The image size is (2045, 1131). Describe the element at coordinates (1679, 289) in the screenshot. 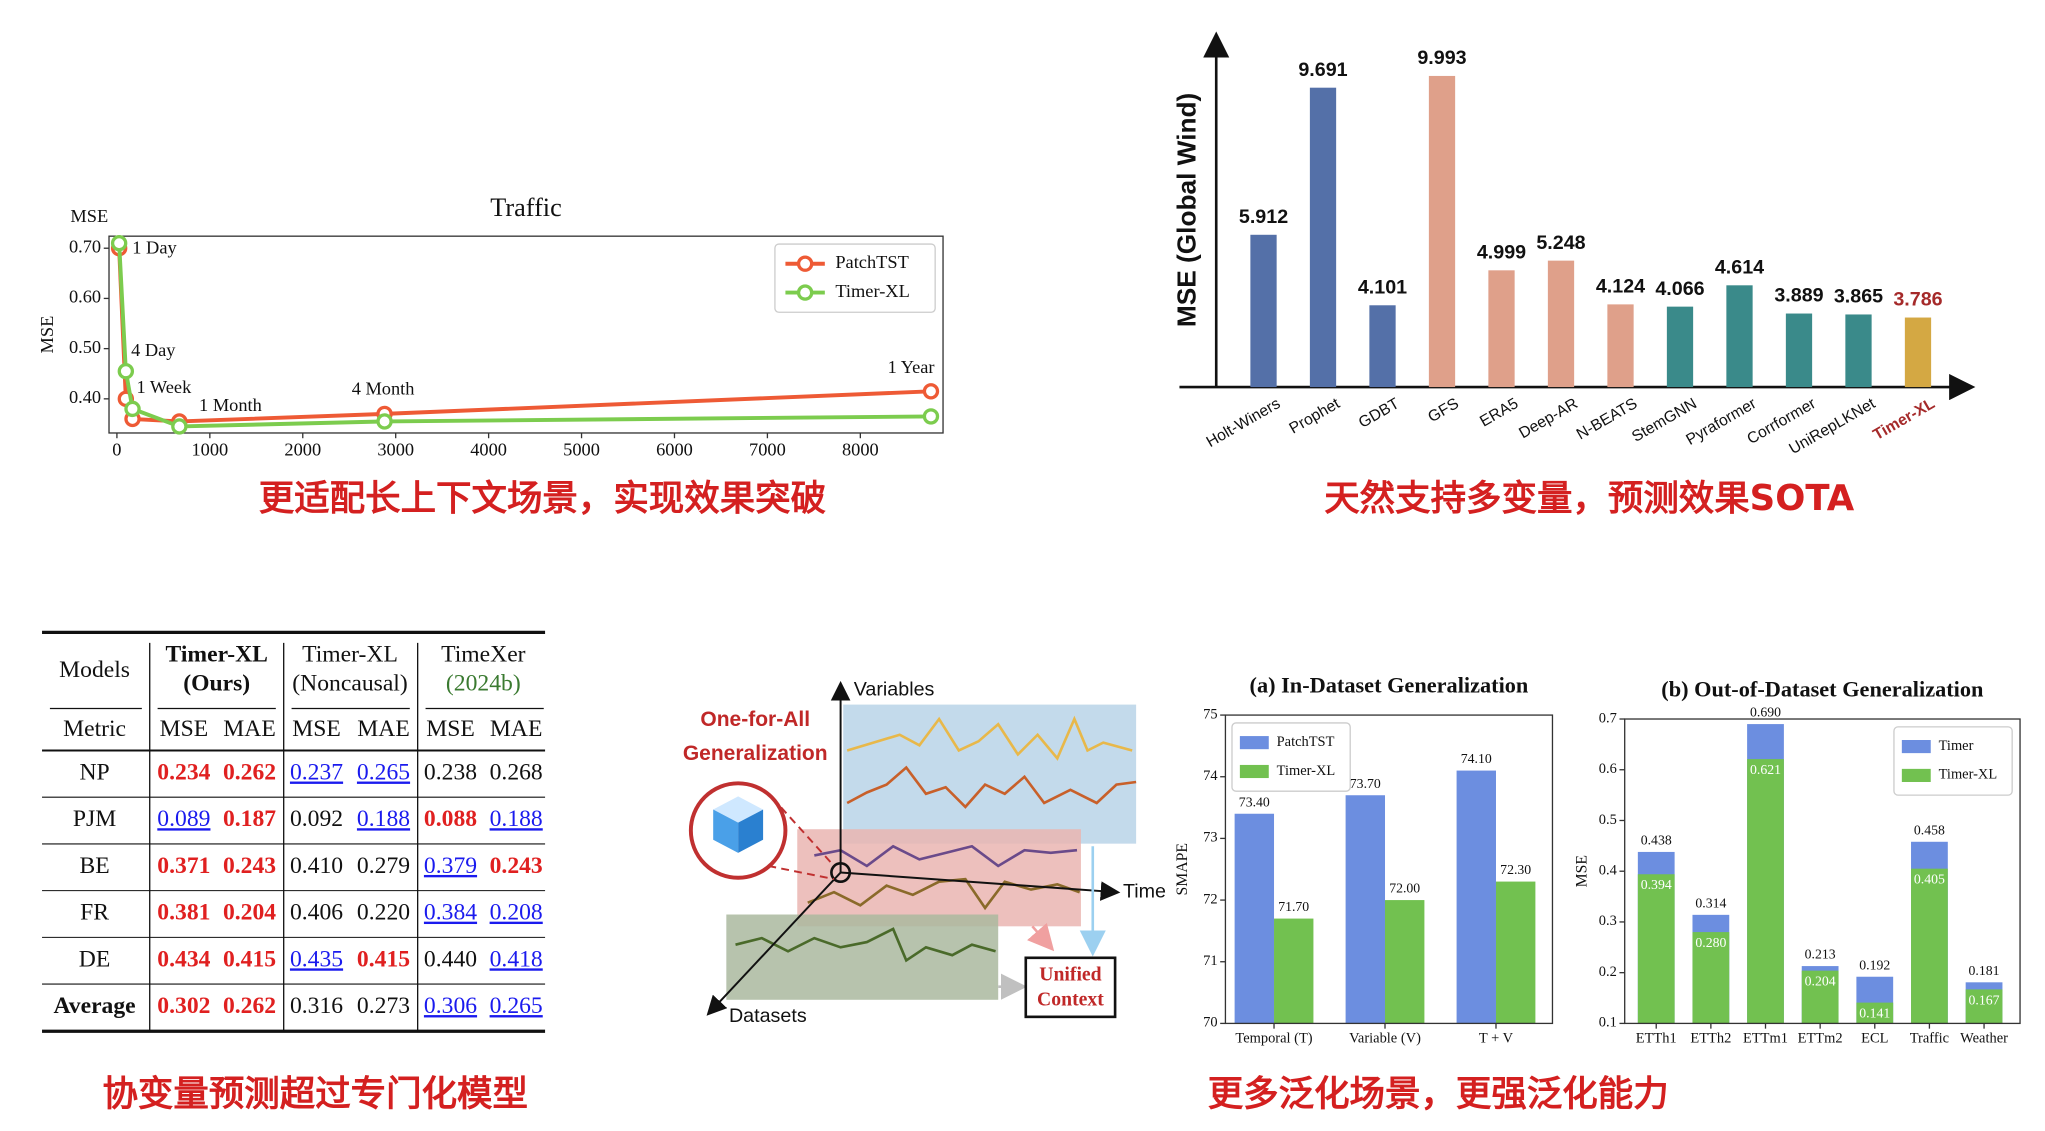

I see `value-label: 4.066` at that location.